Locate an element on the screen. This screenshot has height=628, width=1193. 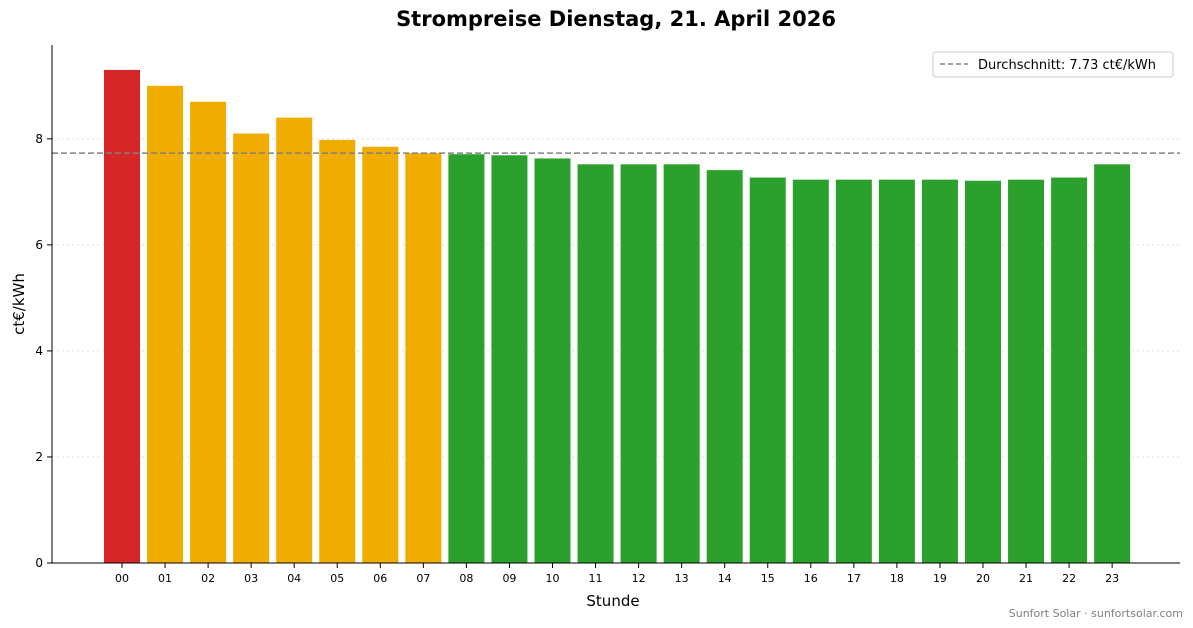
x-tick-label: 00 is located at coordinates (122, 578).